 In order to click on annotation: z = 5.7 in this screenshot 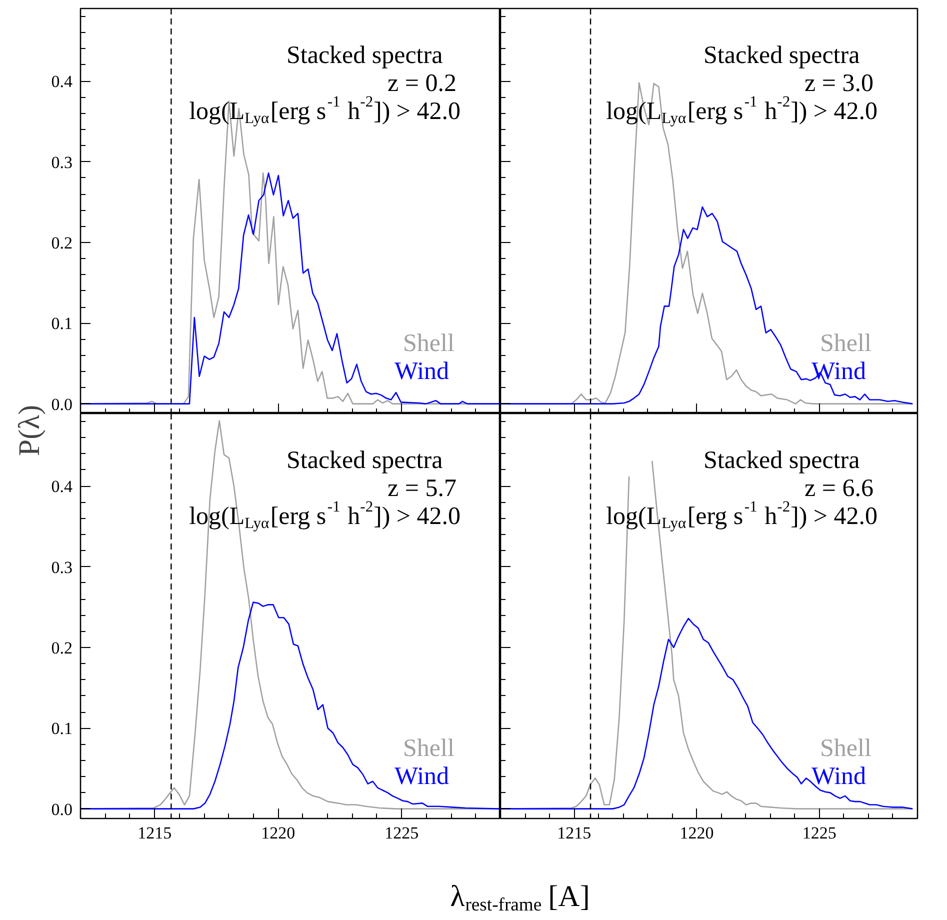, I will do `click(422, 488)`.